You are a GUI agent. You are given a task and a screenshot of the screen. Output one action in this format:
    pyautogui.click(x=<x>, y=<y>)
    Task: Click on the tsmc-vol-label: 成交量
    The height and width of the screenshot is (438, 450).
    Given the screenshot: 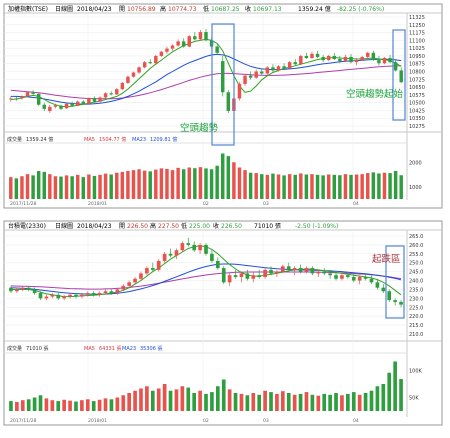 What is the action you would take?
    pyautogui.click(x=14, y=348)
    